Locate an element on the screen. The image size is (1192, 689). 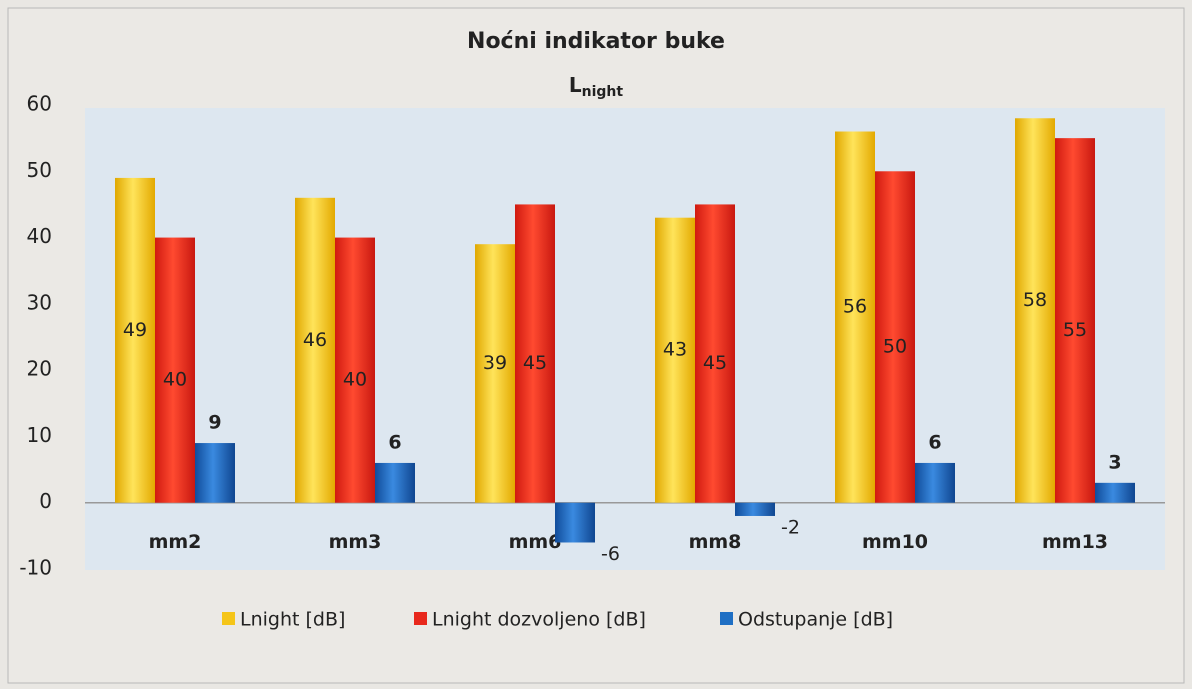
data-label: -2 is located at coordinates (790, 527).